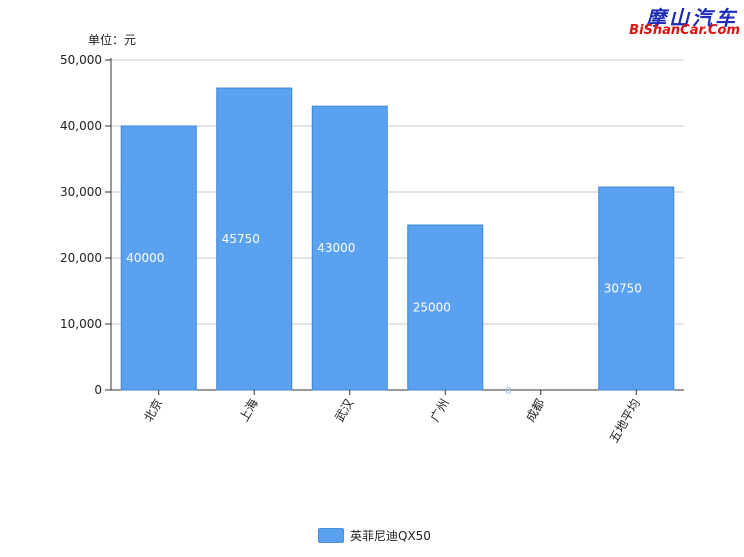 This screenshot has height=557, width=744. I want to click on watermark-url: BiShanCar.Com, so click(684, 30).